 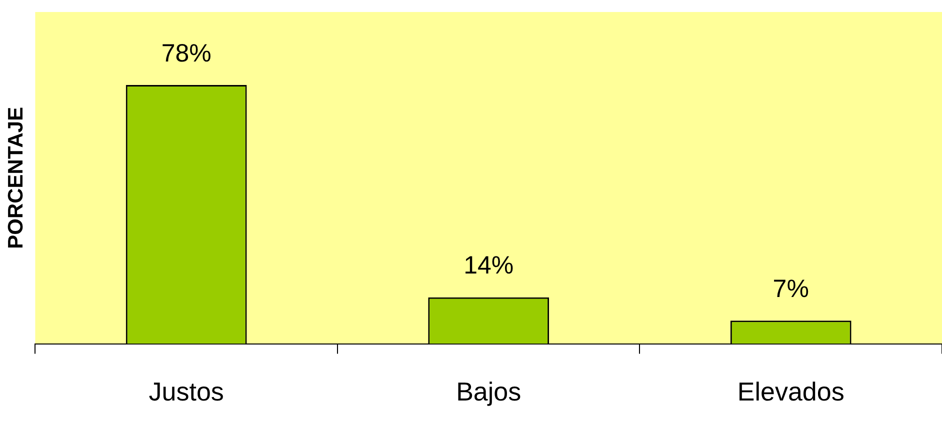 What do you see at coordinates (790, 288) in the screenshot?
I see `data-label: 7%` at bounding box center [790, 288].